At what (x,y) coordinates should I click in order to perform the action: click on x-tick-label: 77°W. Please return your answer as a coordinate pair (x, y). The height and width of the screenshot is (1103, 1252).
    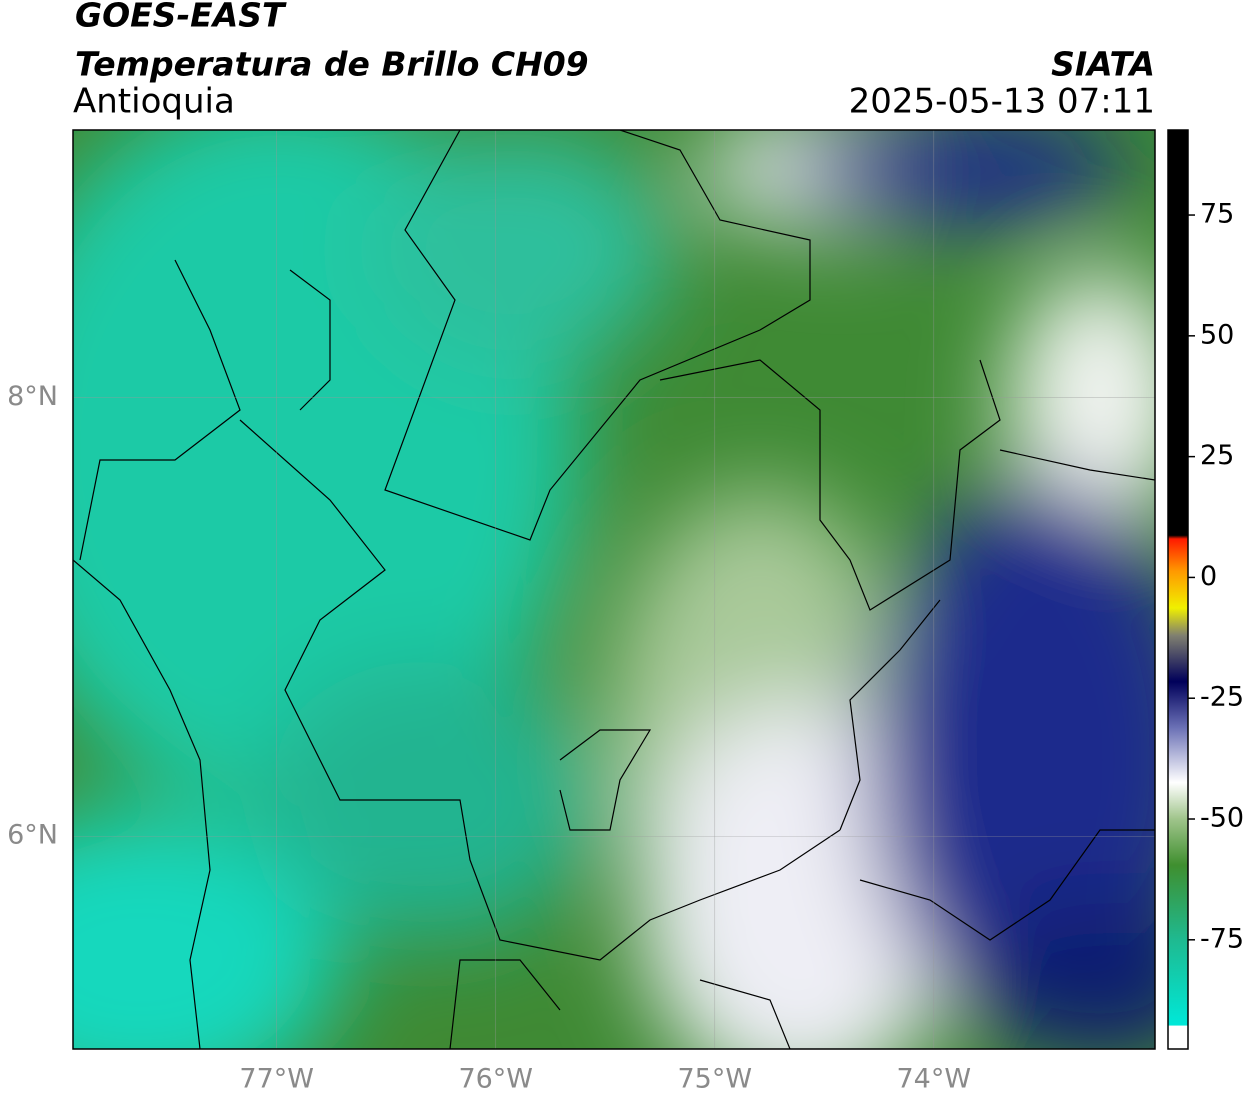
    Looking at the image, I should click on (276, 1079).